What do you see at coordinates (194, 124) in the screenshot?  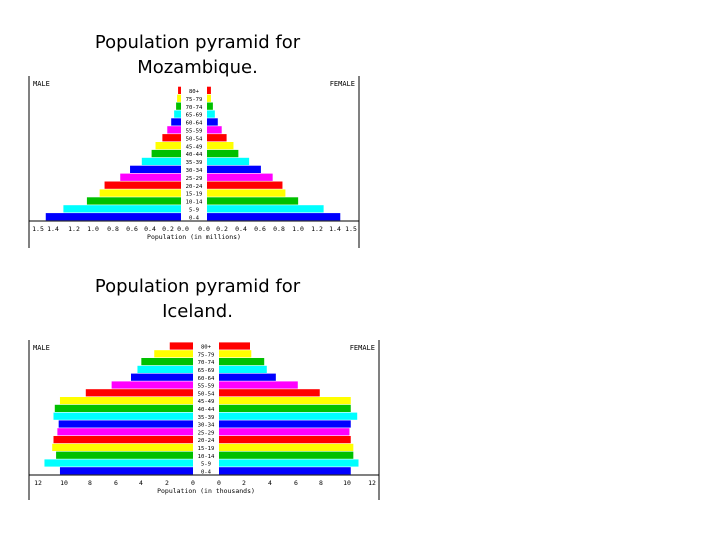 I see `age-label-60-64: 60-64` at bounding box center [194, 124].